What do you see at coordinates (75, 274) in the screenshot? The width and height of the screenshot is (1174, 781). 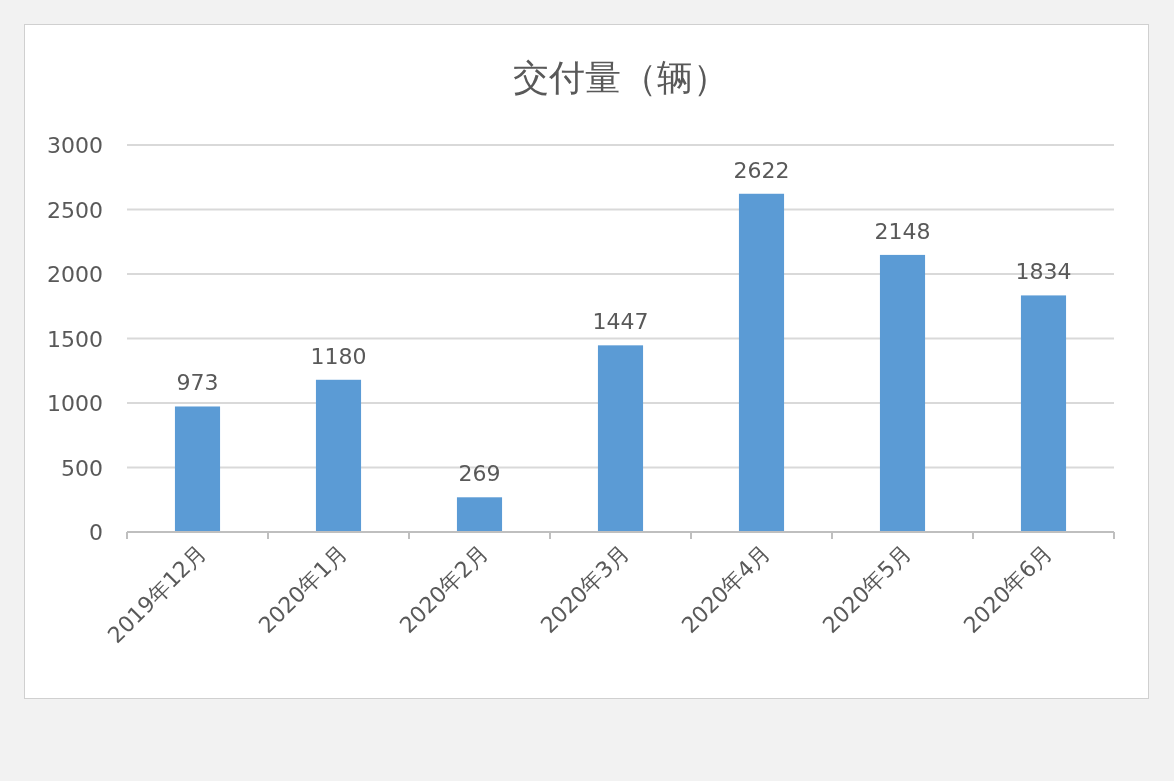 I see `y-tick-label: 2000` at bounding box center [75, 274].